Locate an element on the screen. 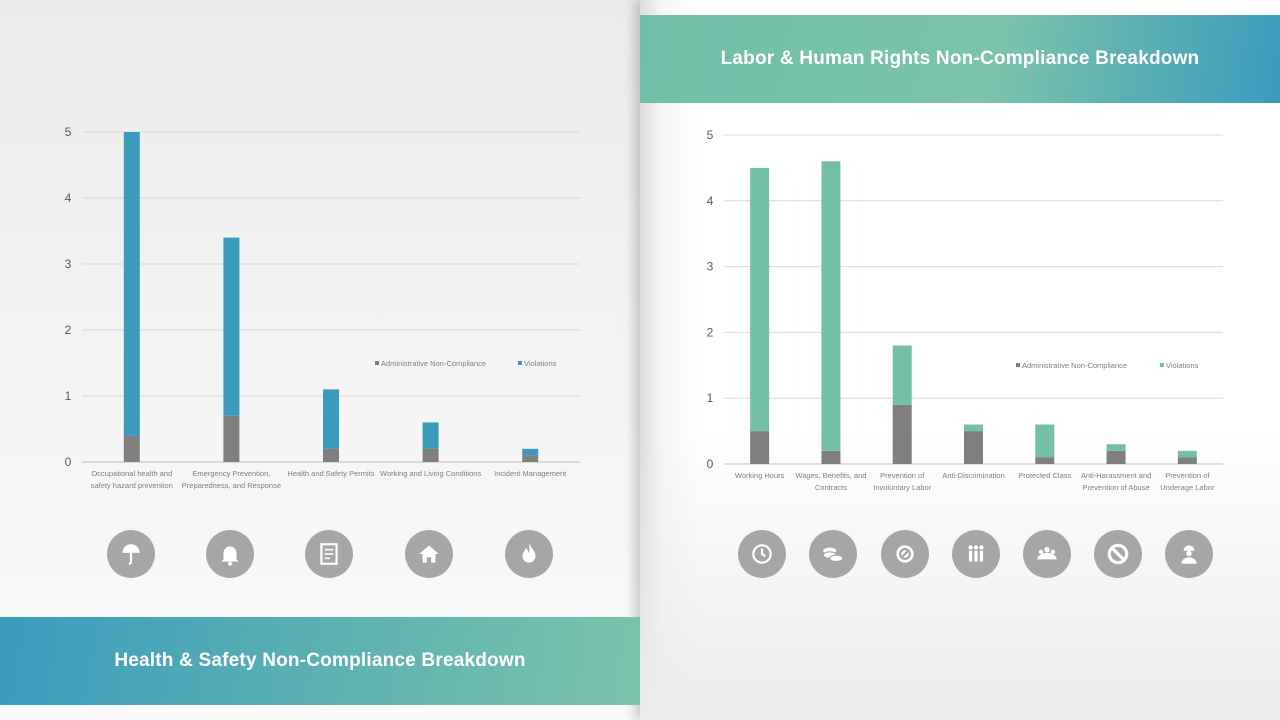 This screenshot has height=720, width=1280. home-icon is located at coordinates (429, 554).